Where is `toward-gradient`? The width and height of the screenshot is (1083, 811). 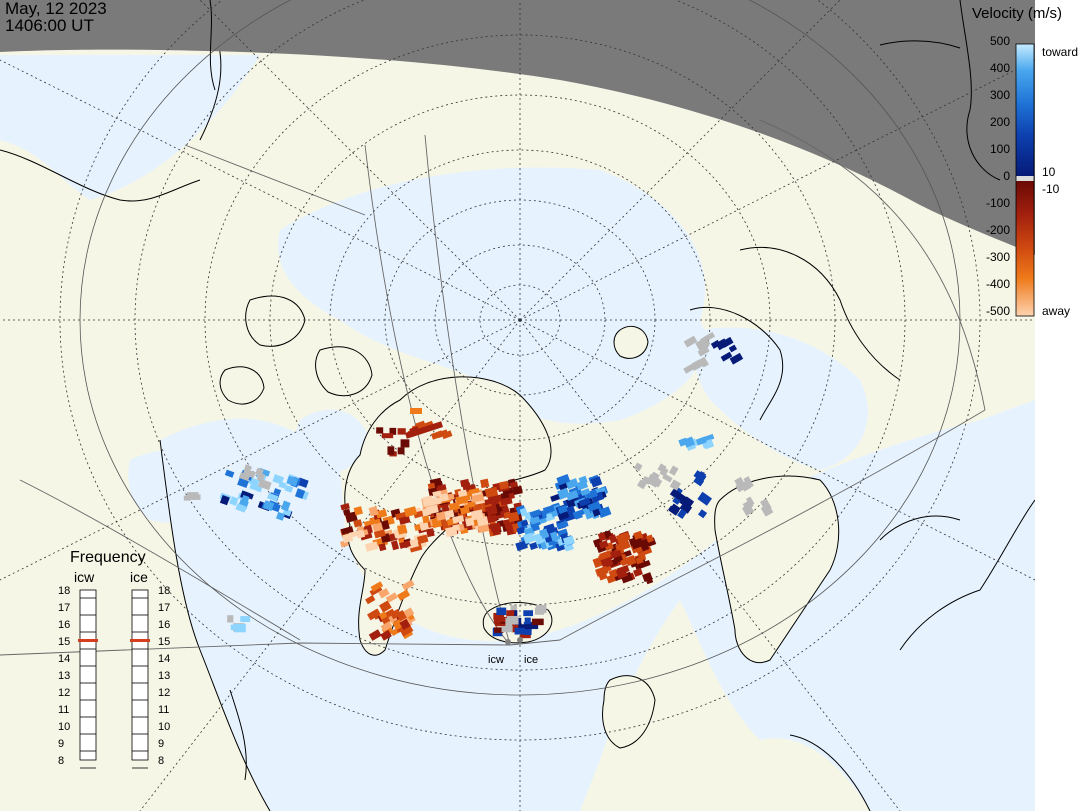 toward-gradient is located at coordinates (1025, 110).